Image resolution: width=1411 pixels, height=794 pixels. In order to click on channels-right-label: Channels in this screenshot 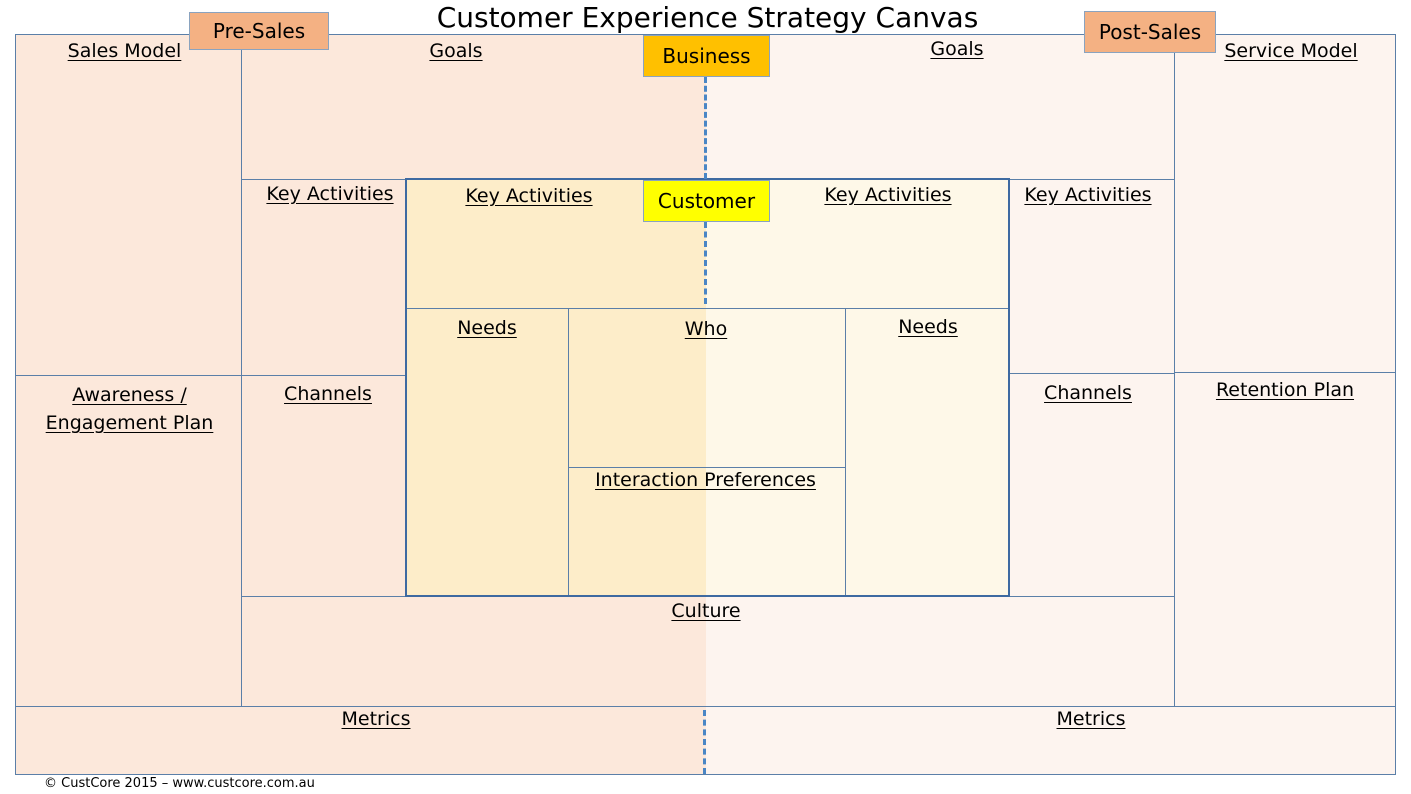, I will do `click(1088, 393)`.